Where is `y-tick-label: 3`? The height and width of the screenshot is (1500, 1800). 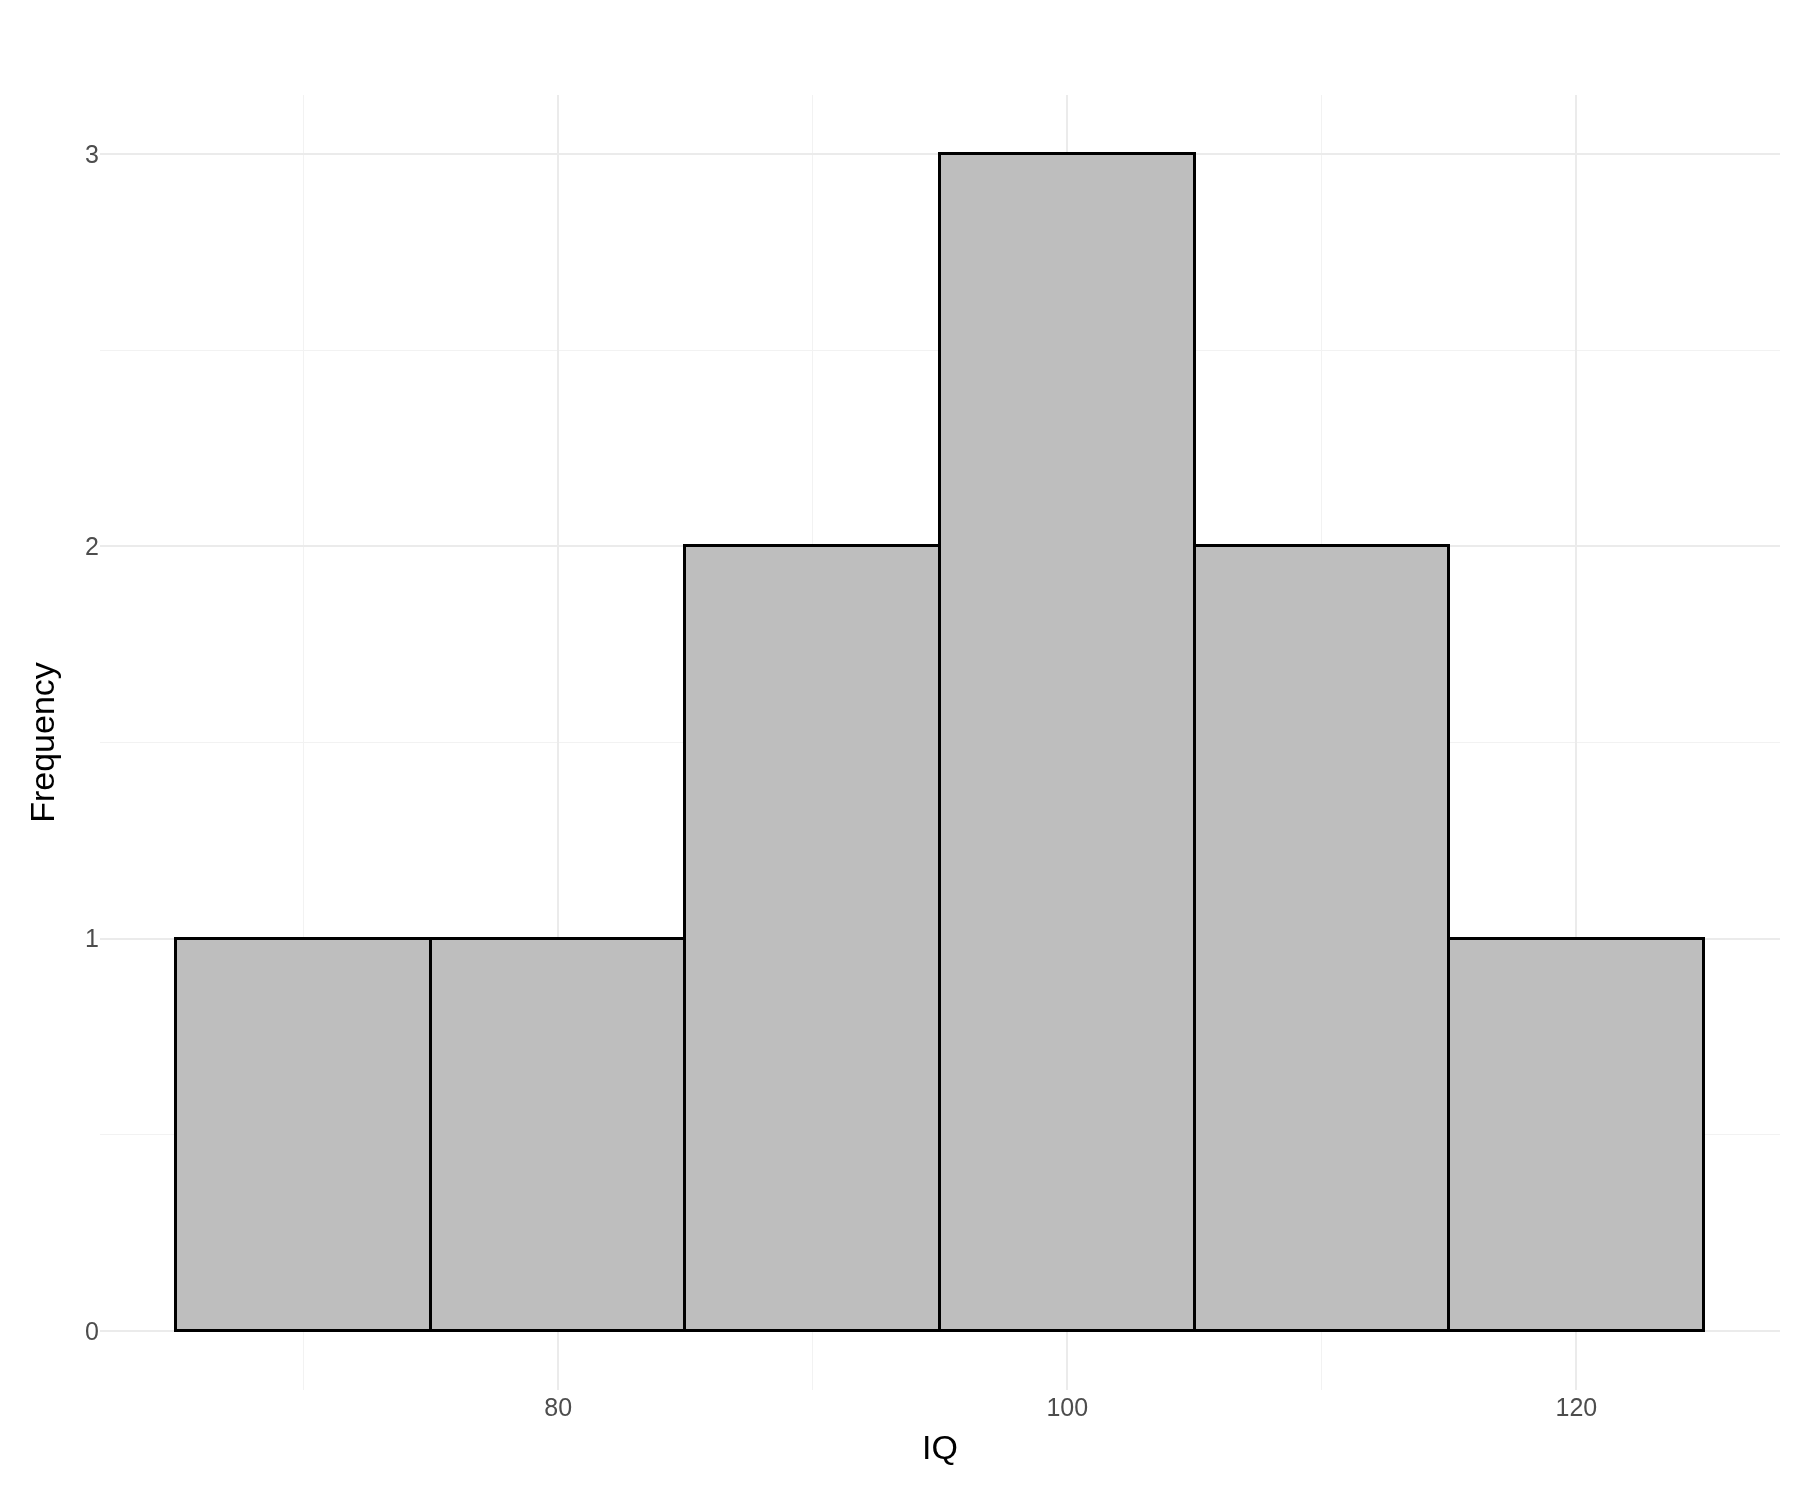 y-tick-label: 3 is located at coordinates (92, 153).